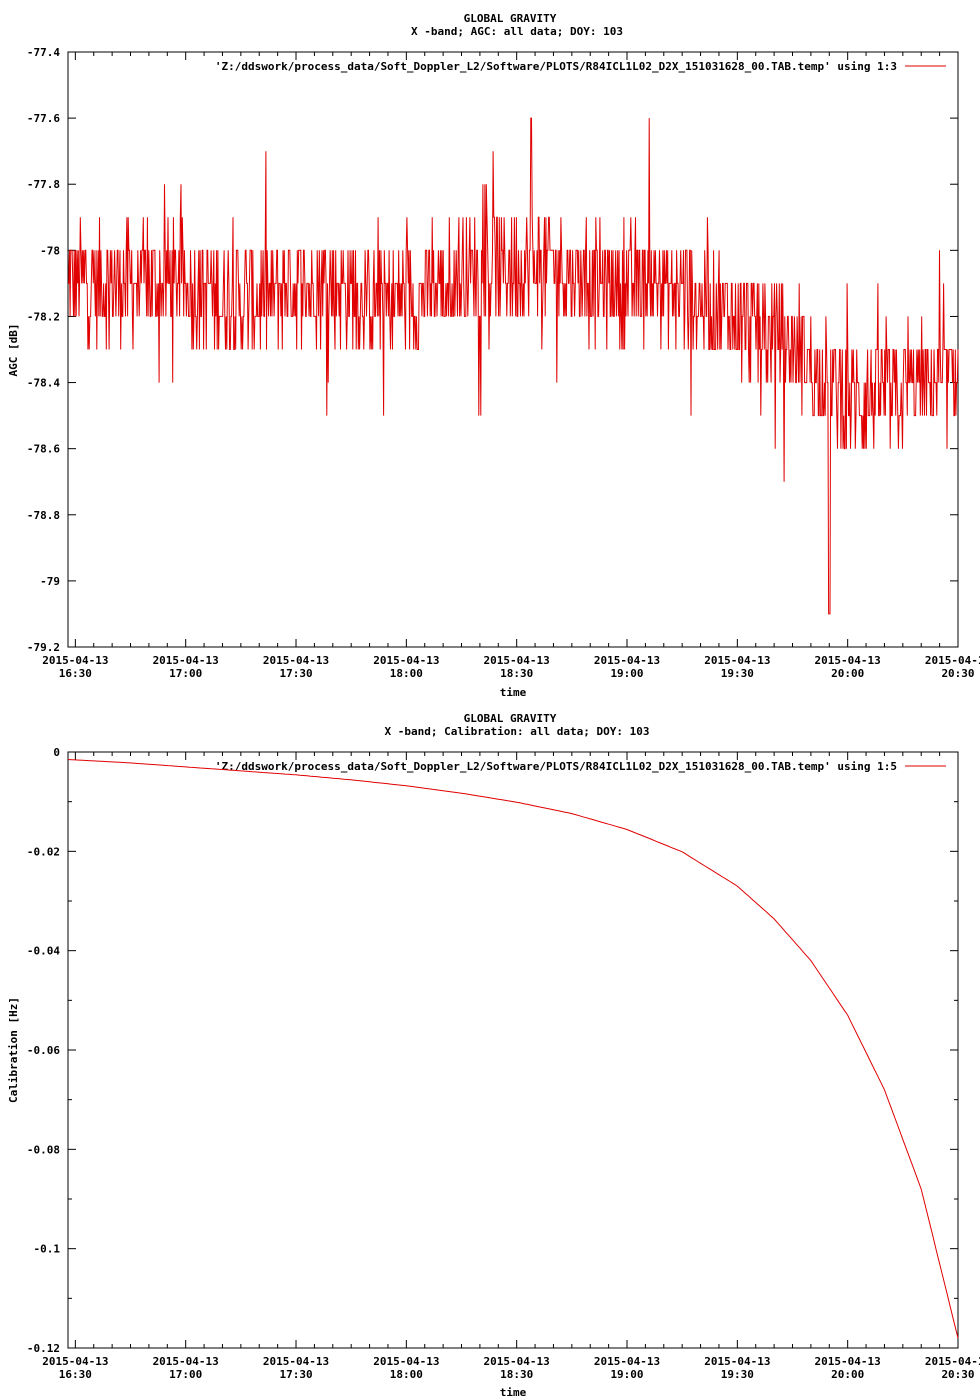 The width and height of the screenshot is (980, 1400). What do you see at coordinates (43, 316) in the screenshot?
I see `y-tick-label: -78.2` at bounding box center [43, 316].